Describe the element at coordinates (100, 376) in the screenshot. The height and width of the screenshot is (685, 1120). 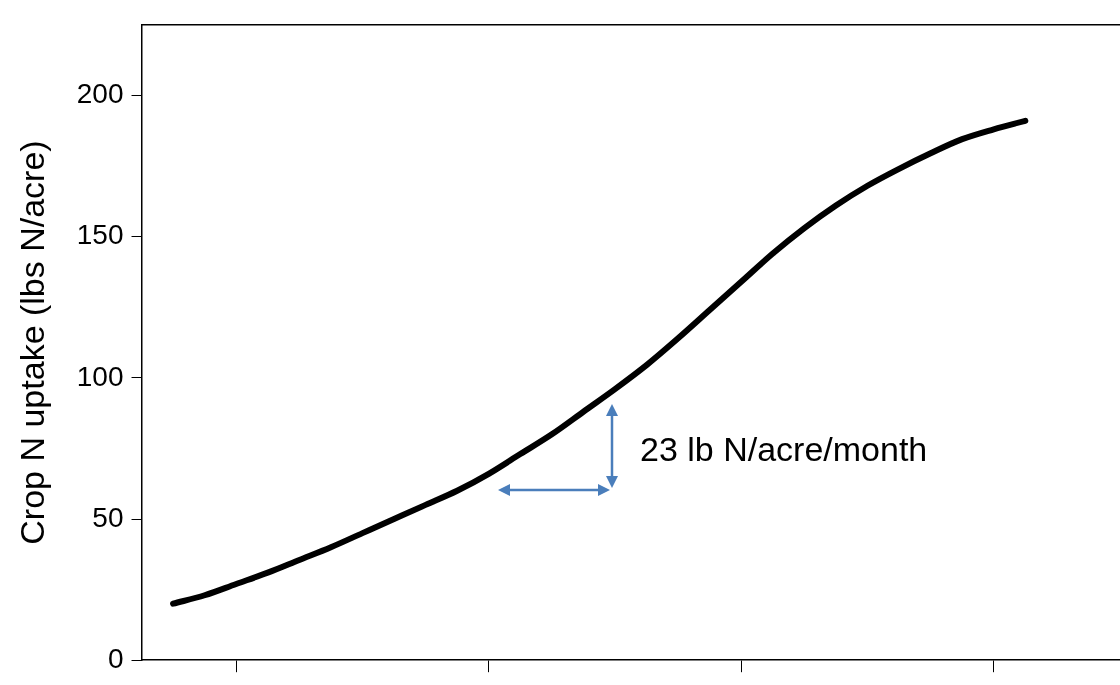
I see `y-tick-label: 100` at that location.